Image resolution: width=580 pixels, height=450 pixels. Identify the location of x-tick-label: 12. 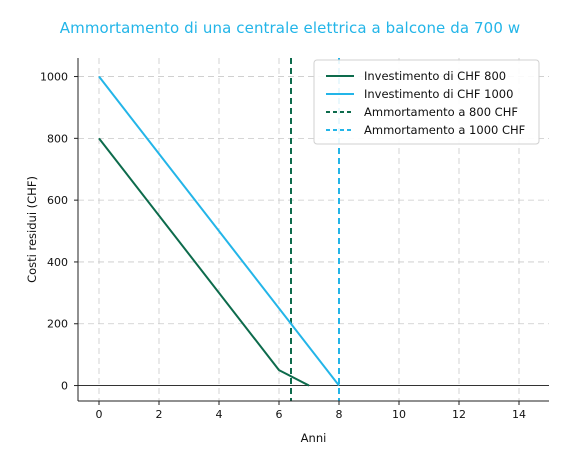
(459, 414).